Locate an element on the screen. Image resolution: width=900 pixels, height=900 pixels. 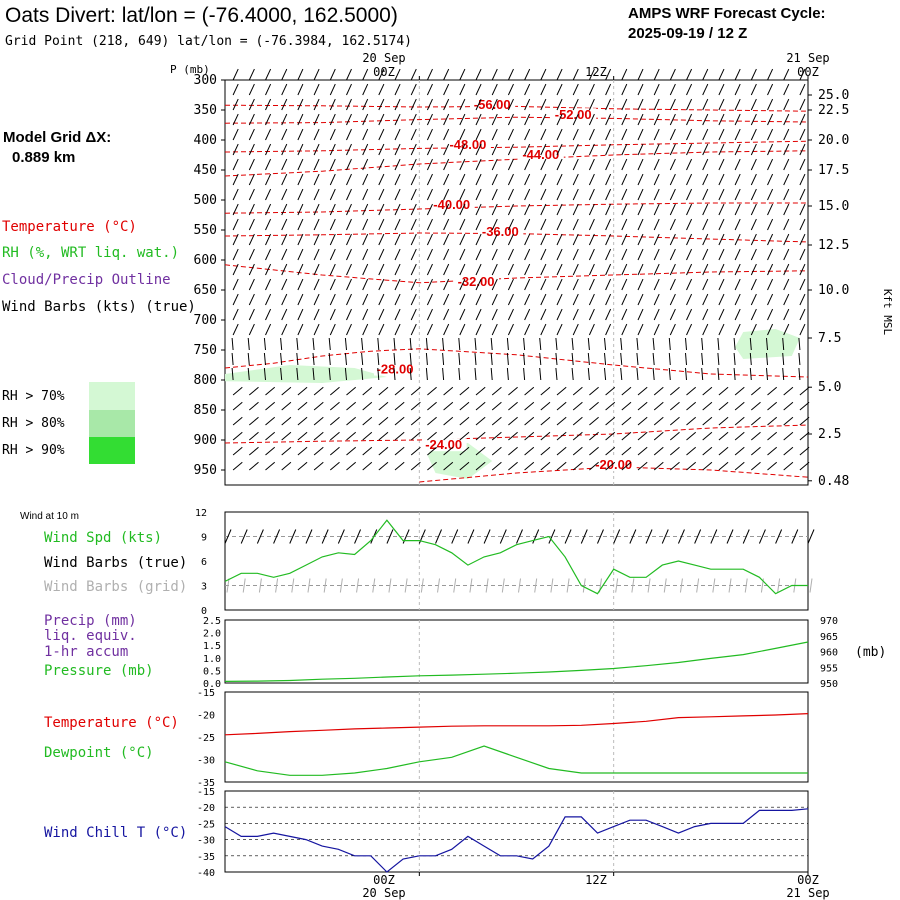
dewpoint-line is located at coordinates (516, 760).